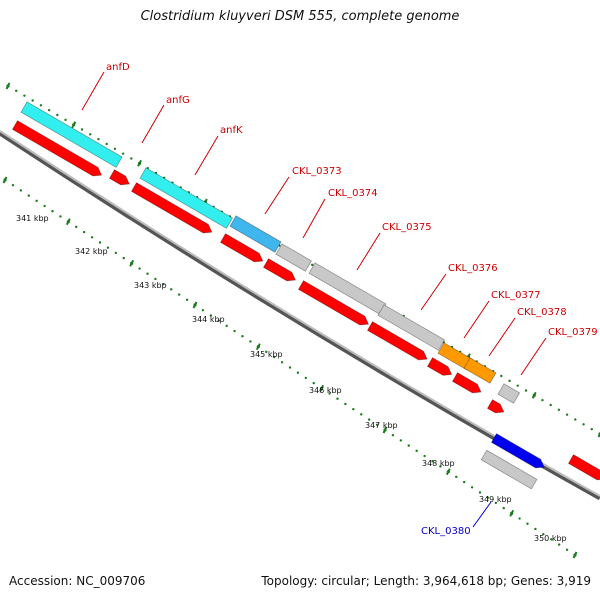 This screenshot has width=600, height=600. Describe the element at coordinates (178, 100) in the screenshot. I see `gene-label-anfG: anfG` at that location.